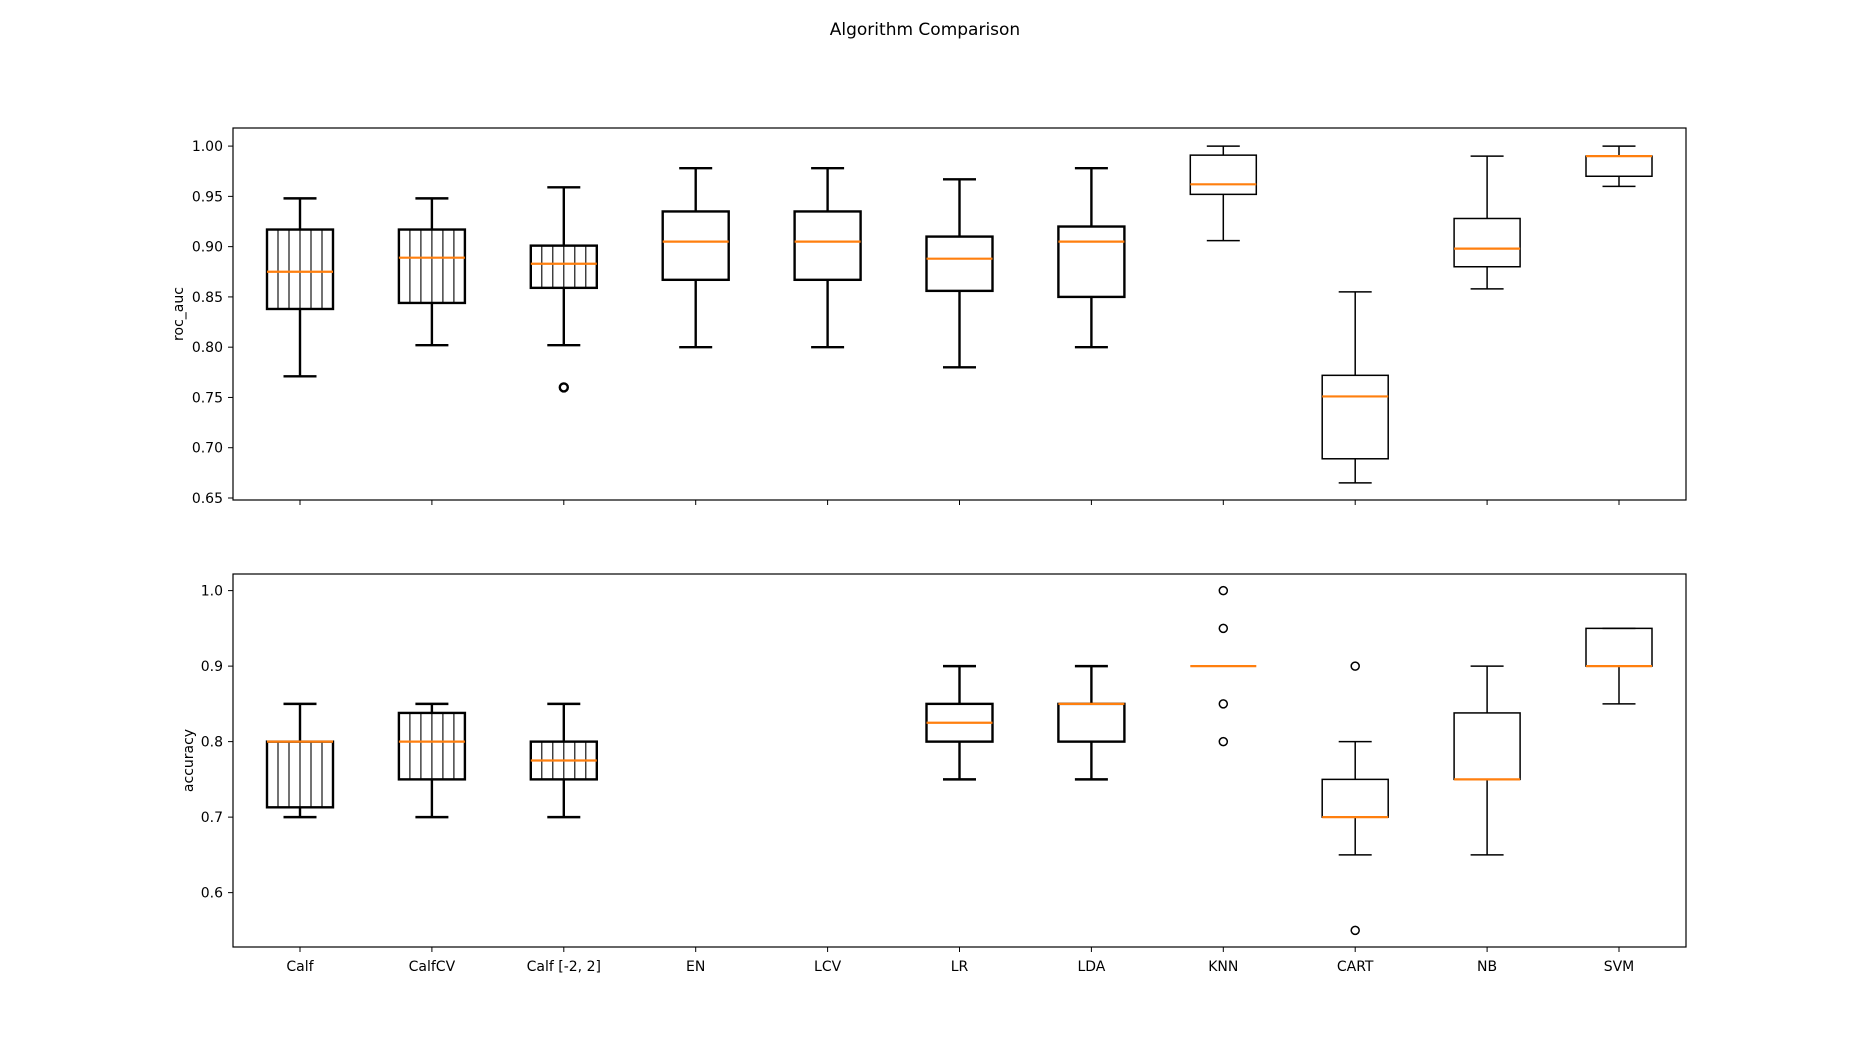  What do you see at coordinates (207, 298) in the screenshot?
I see `y-tick-label: 0.85` at bounding box center [207, 298].